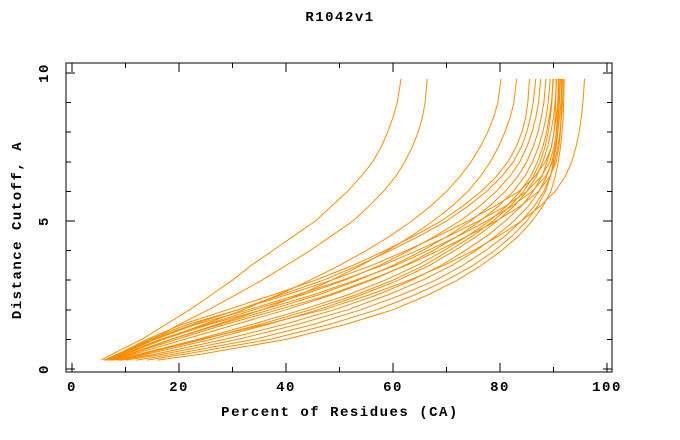  Describe the element at coordinates (45, 369) in the screenshot. I see `y-tick-label: 0` at that location.